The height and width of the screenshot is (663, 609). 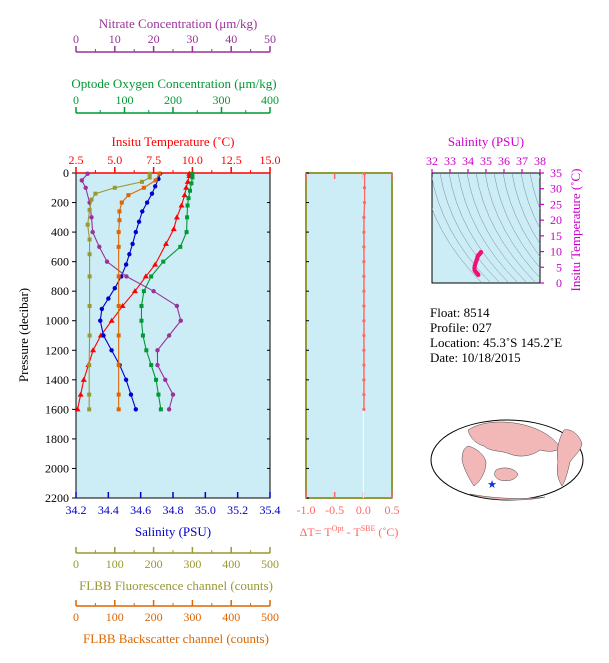 I want to click on ts-plot-area, so click(x=486, y=228).